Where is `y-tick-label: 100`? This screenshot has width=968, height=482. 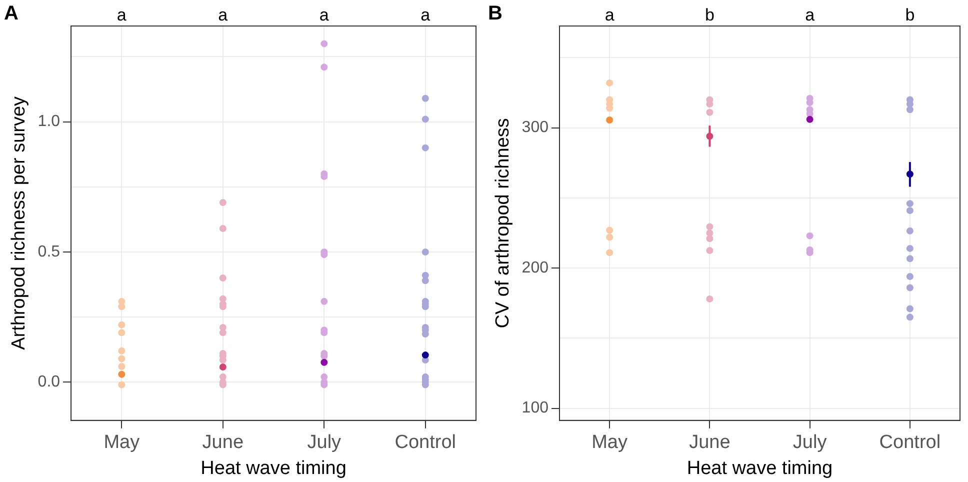 y-tick-label: 100 is located at coordinates (535, 408).